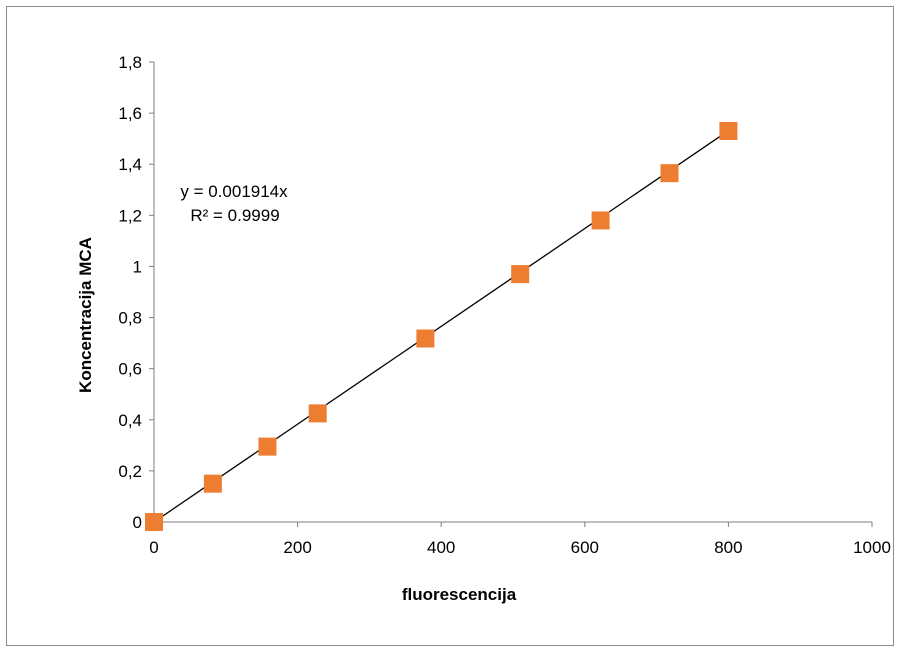 The height and width of the screenshot is (652, 902). What do you see at coordinates (130, 164) in the screenshot?
I see `y-tick-label: 1,4` at bounding box center [130, 164].